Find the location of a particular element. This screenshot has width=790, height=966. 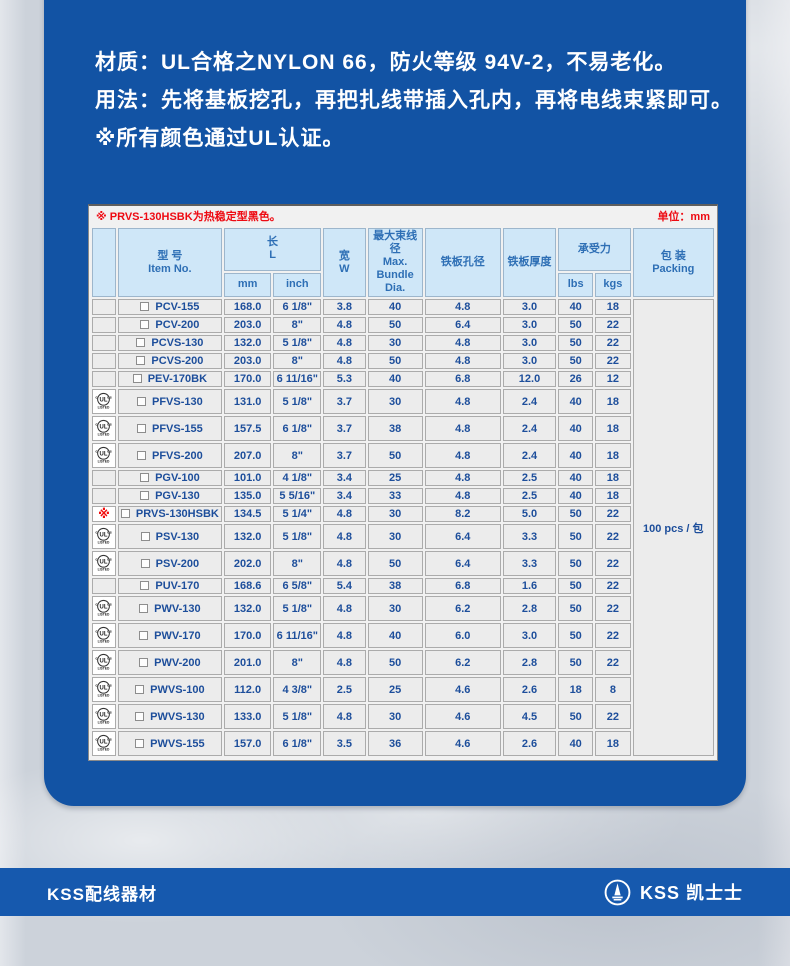

header-width: 宽 W is located at coordinates (344, 262).